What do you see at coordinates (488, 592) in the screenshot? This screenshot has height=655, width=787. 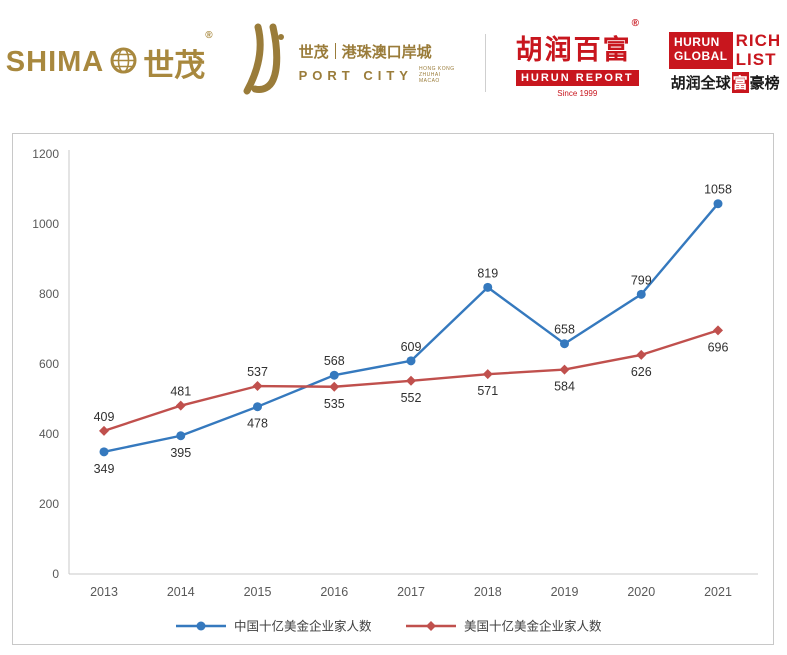 I see `x-tick-label: 2018` at bounding box center [488, 592].